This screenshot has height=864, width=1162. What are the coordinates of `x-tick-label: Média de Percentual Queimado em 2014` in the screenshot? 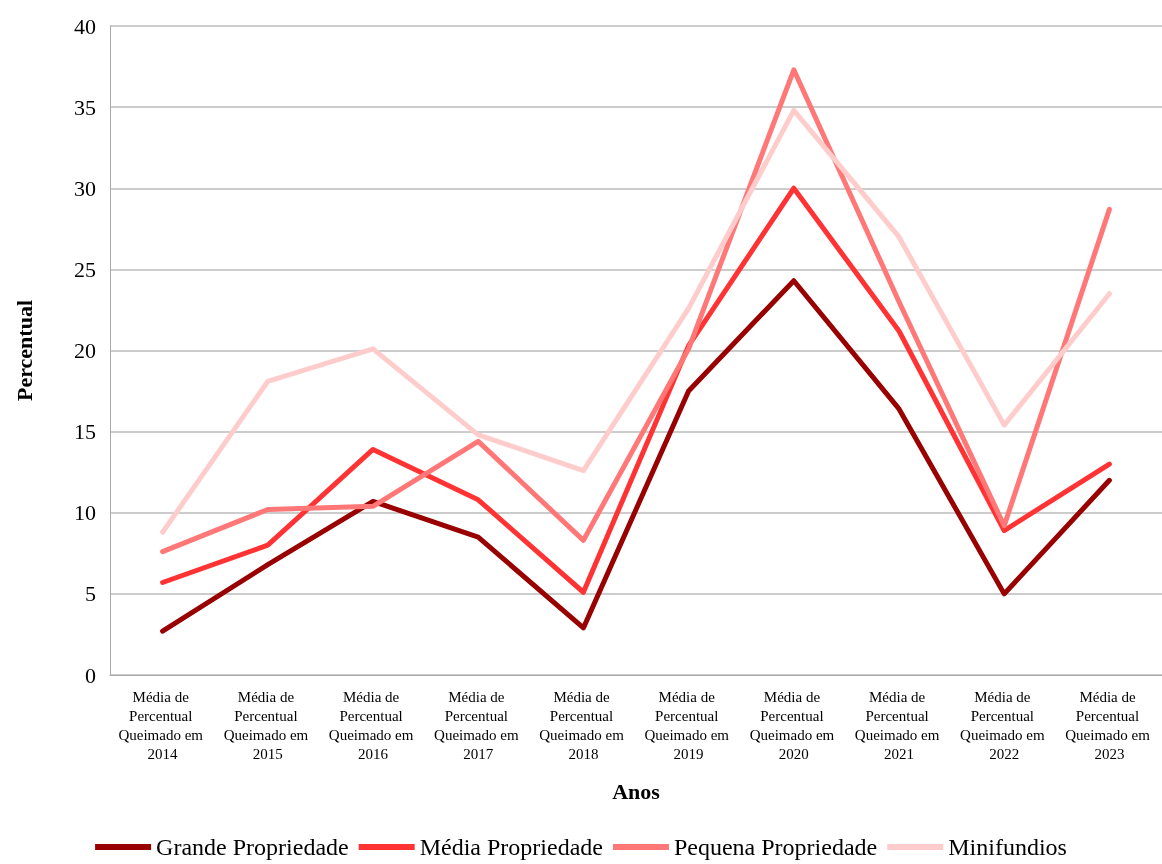 It's located at (162, 725).